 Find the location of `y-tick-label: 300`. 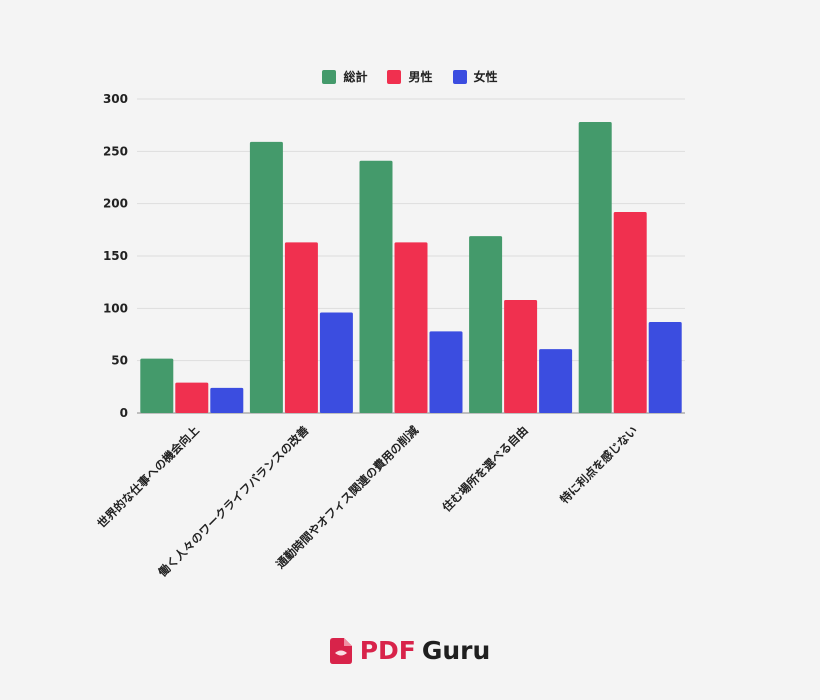

y-tick-label: 300 is located at coordinates (115, 99).